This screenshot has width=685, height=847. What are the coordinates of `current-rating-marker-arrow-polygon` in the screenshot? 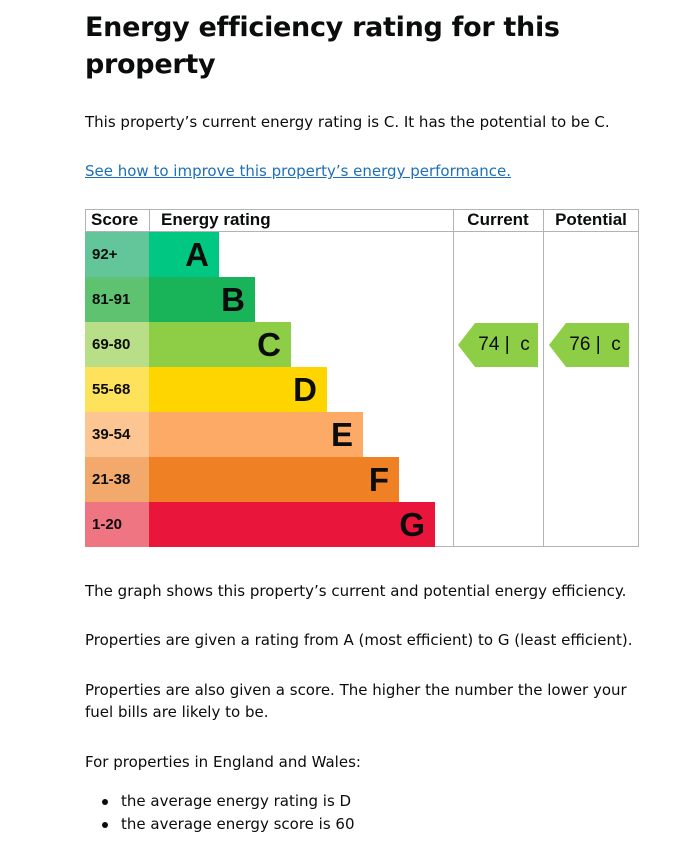 It's located at (498, 345).